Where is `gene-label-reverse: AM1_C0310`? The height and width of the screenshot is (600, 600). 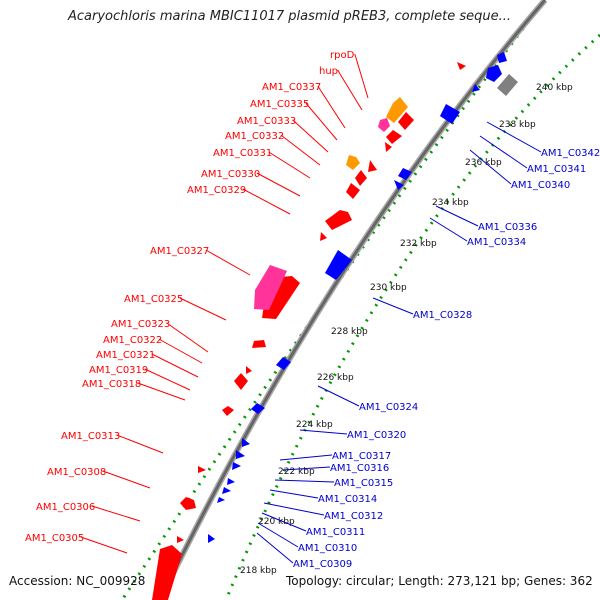
gene-label-reverse: AM1_C0310 is located at coordinates (327, 548).